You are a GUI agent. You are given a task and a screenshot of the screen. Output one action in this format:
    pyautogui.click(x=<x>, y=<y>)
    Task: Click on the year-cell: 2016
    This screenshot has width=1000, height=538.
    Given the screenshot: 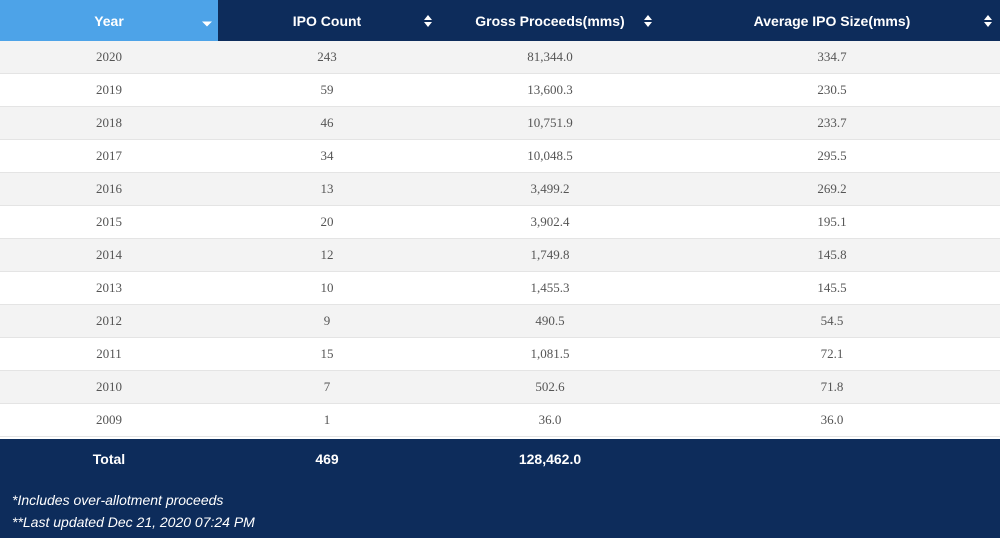 What is the action you would take?
    pyautogui.click(x=109, y=188)
    